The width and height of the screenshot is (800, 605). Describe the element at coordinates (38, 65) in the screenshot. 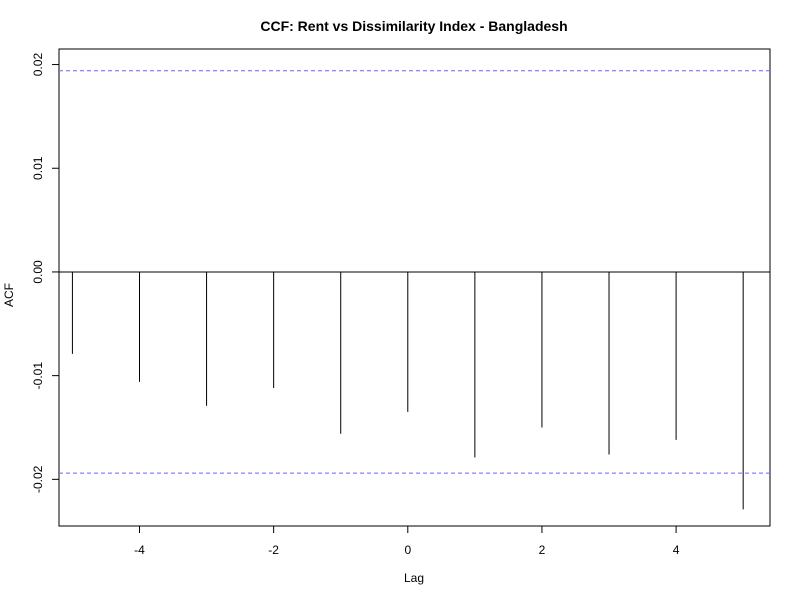

I see `y-tick-label: 0.02` at that location.